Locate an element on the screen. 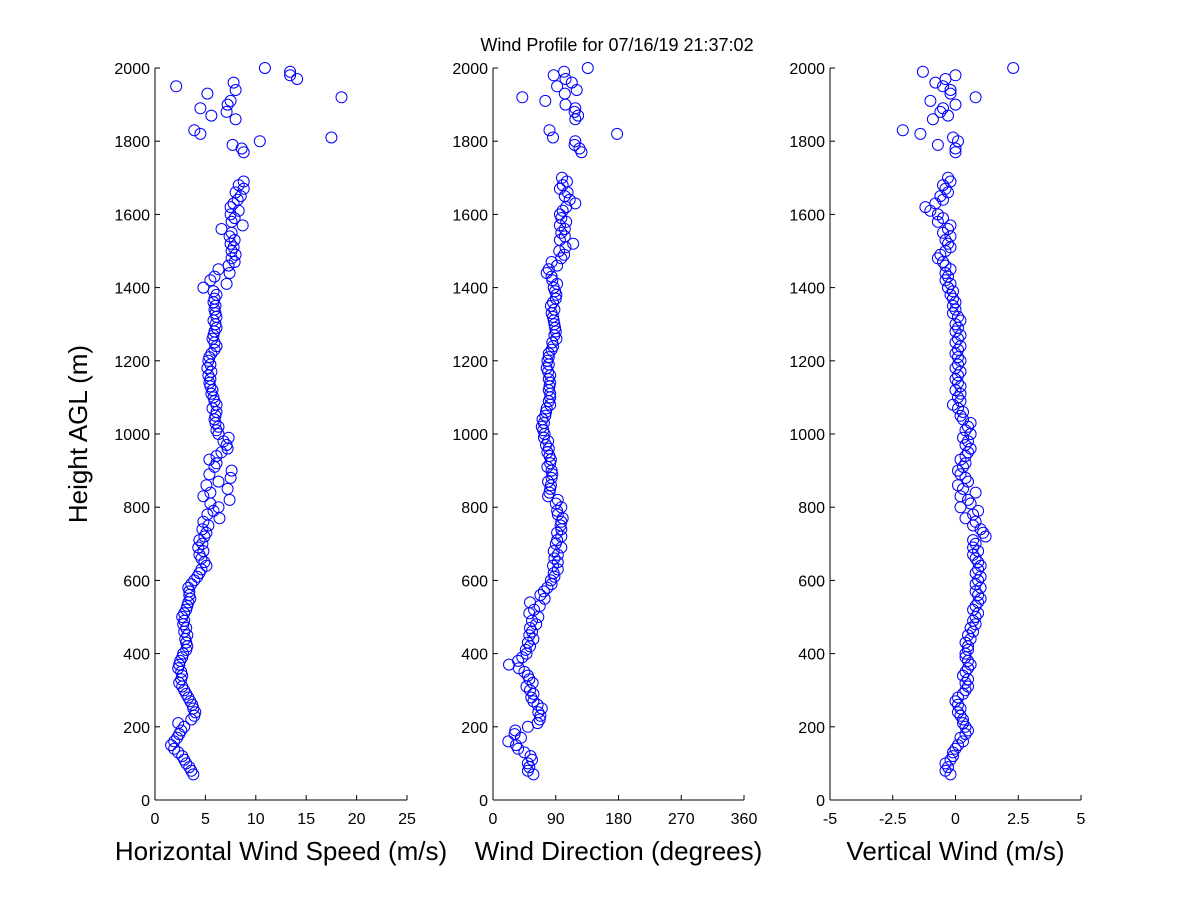 This screenshot has width=1200, height=900. speed-ytick-label: 600 is located at coordinates (136, 581).